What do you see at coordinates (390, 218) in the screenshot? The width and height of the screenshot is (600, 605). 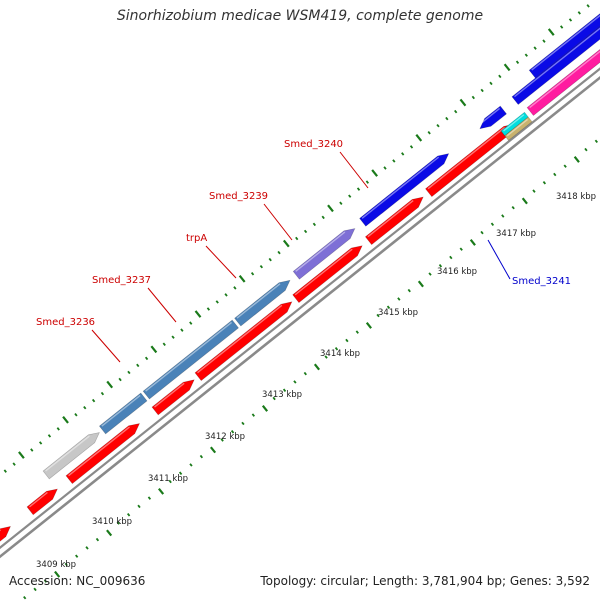 I see `feature-inner-7-highlight` at bounding box center [390, 218].